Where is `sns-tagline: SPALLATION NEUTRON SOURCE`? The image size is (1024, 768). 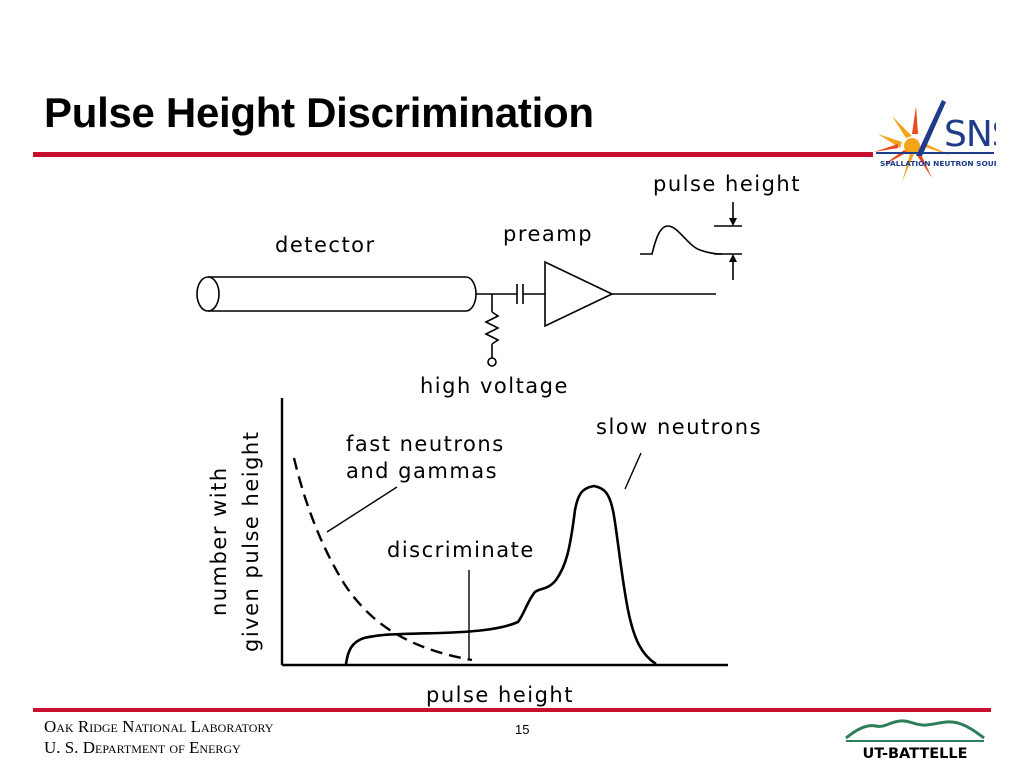 sns-tagline: SPALLATION NEUTRON SOURCE is located at coordinates (938, 163).